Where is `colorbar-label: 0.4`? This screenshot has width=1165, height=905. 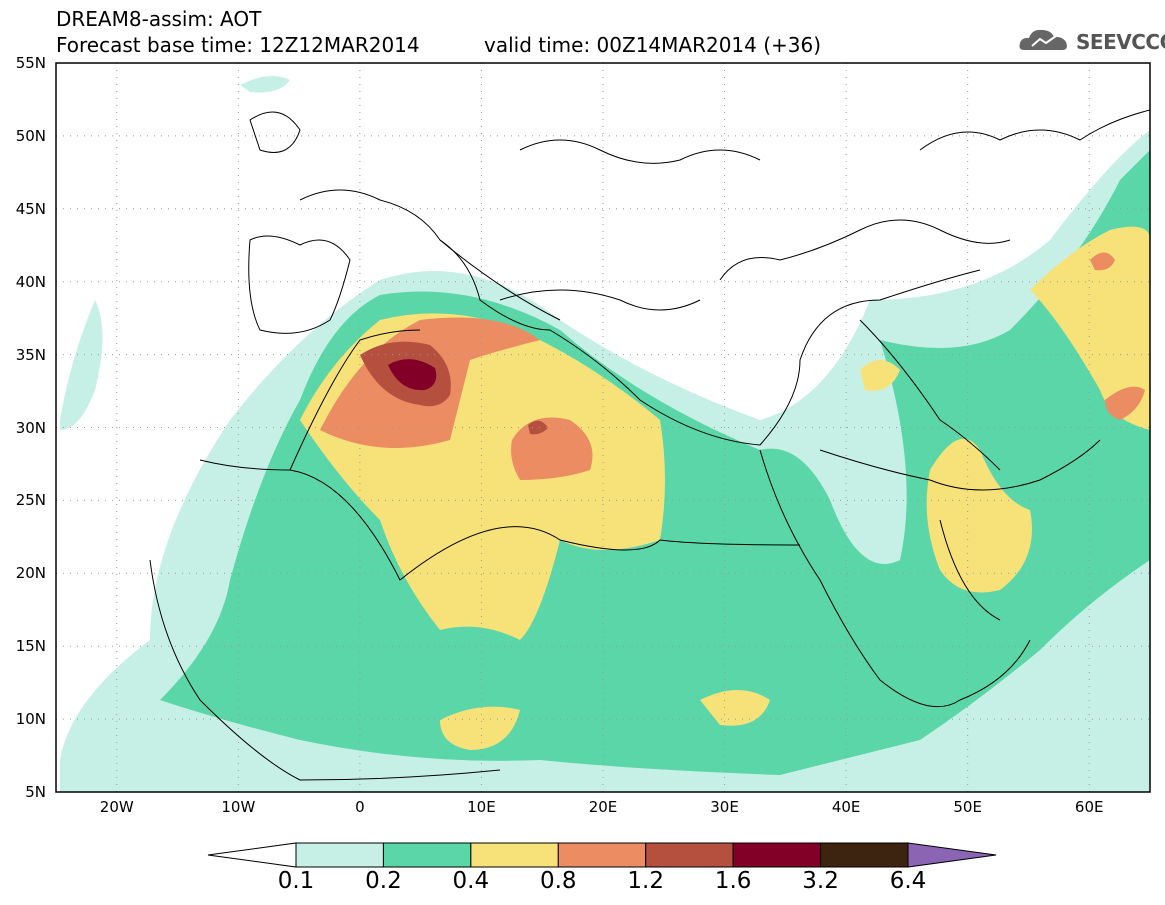
colorbar-label: 0.4 is located at coordinates (471, 881).